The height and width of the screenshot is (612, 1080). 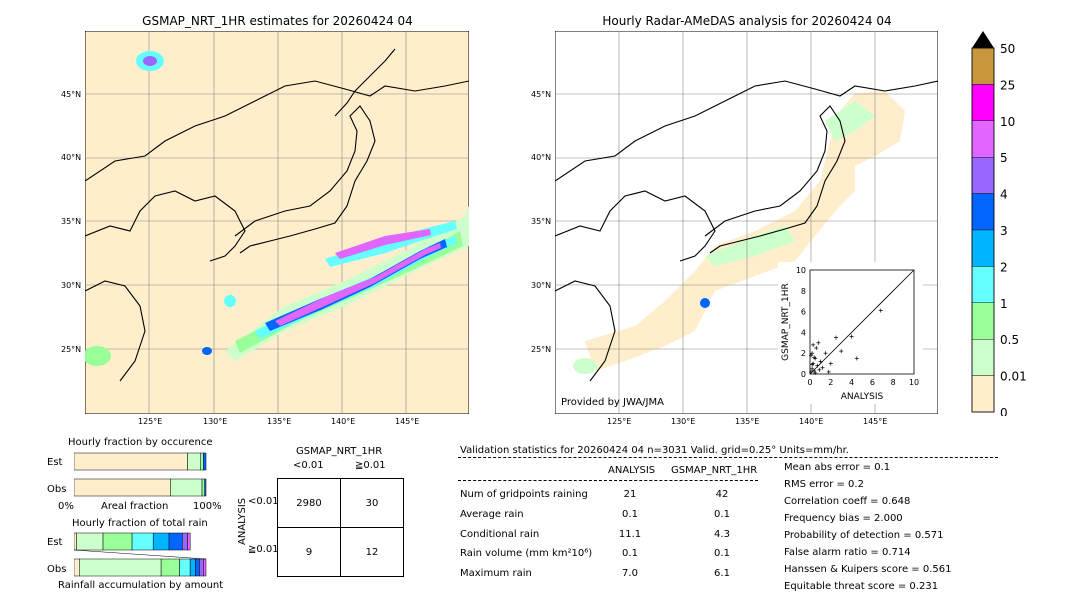 I want to click on colorbar-label: 10, so click(x=1007, y=122).